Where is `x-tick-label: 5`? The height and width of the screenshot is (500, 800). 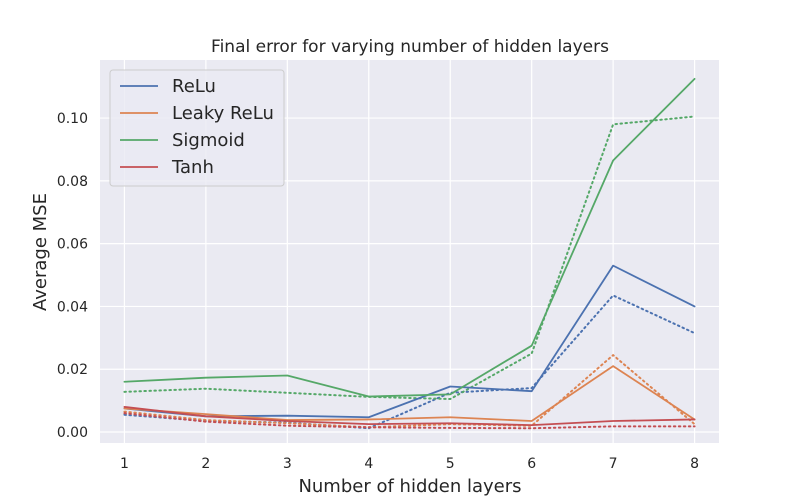
x-tick-label: 5 is located at coordinates (450, 464).